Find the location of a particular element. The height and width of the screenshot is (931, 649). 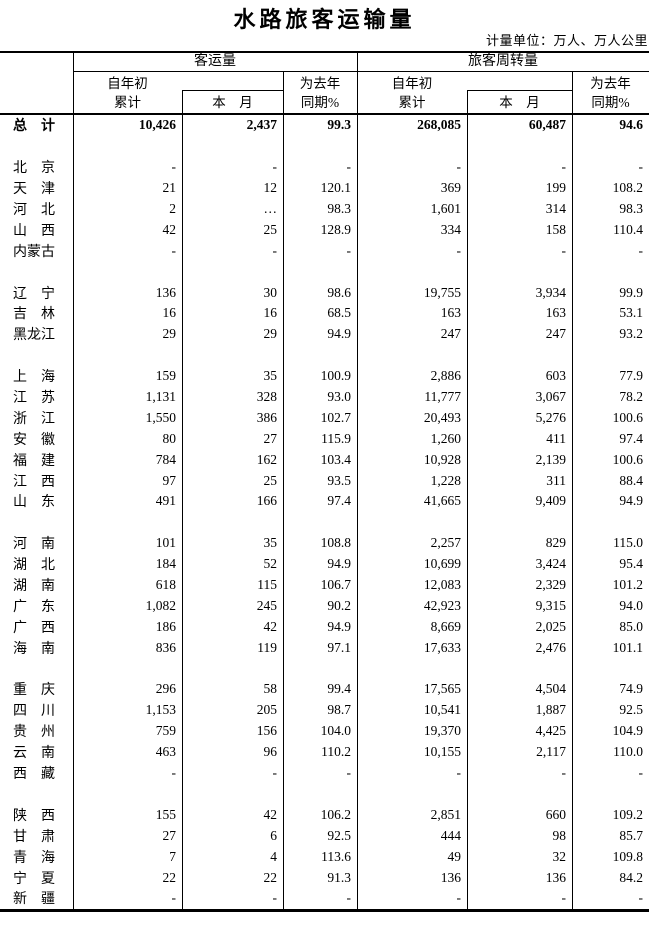

province-label: 宁 夏 is located at coordinates (34, 879).